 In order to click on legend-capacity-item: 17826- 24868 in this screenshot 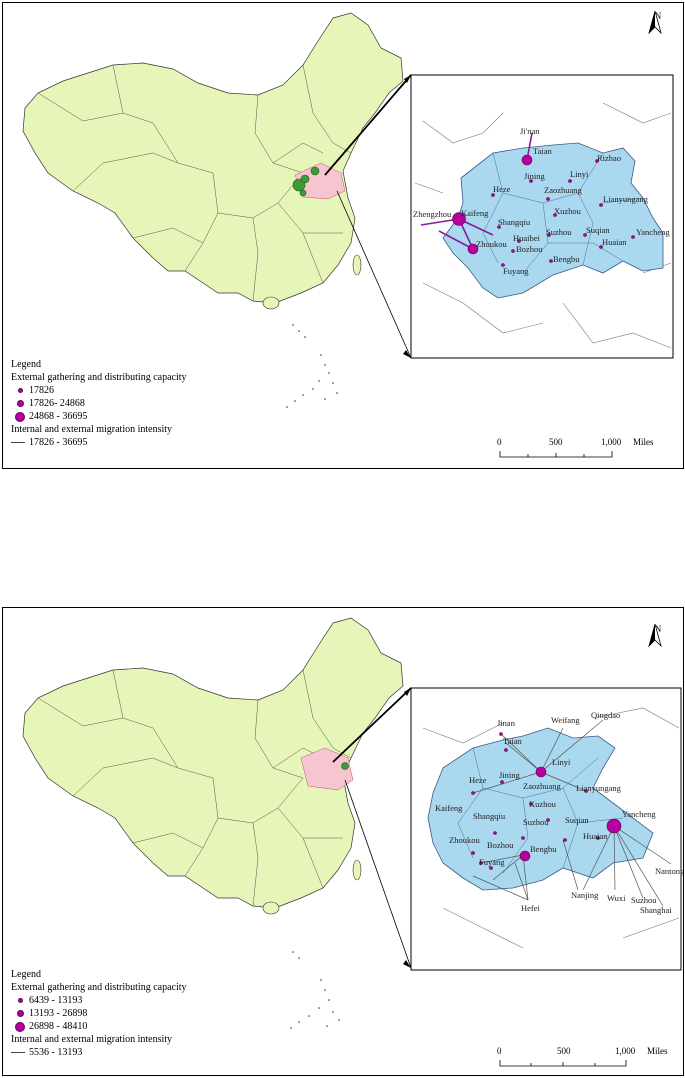, I will do `click(99, 403)`.